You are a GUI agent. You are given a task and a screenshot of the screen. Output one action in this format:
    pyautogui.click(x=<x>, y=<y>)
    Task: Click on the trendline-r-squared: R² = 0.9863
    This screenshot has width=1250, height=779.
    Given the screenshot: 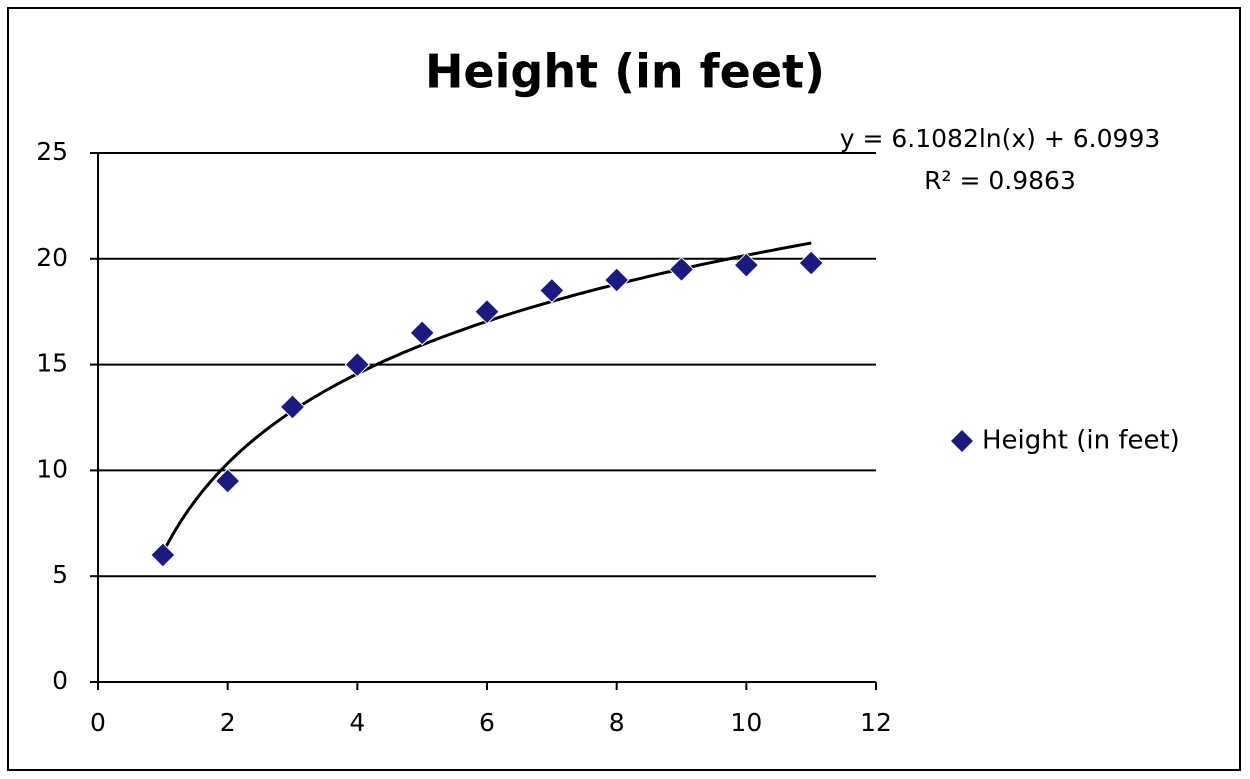 What is the action you would take?
    pyautogui.click(x=1000, y=180)
    